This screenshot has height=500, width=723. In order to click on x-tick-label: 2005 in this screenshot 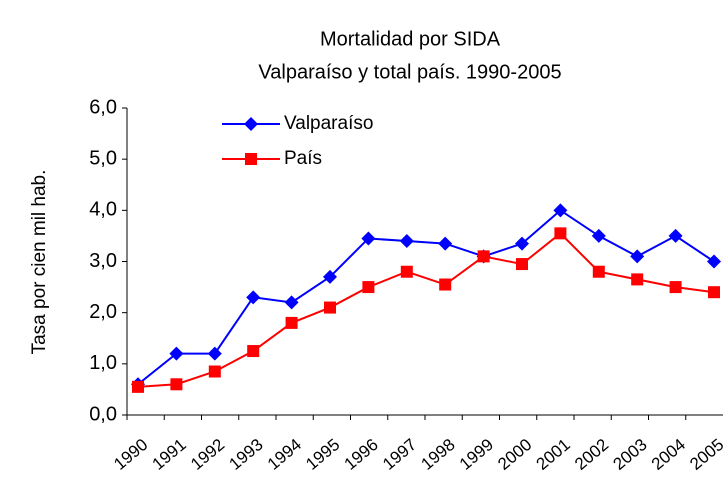, I will do `click(704, 454)`.